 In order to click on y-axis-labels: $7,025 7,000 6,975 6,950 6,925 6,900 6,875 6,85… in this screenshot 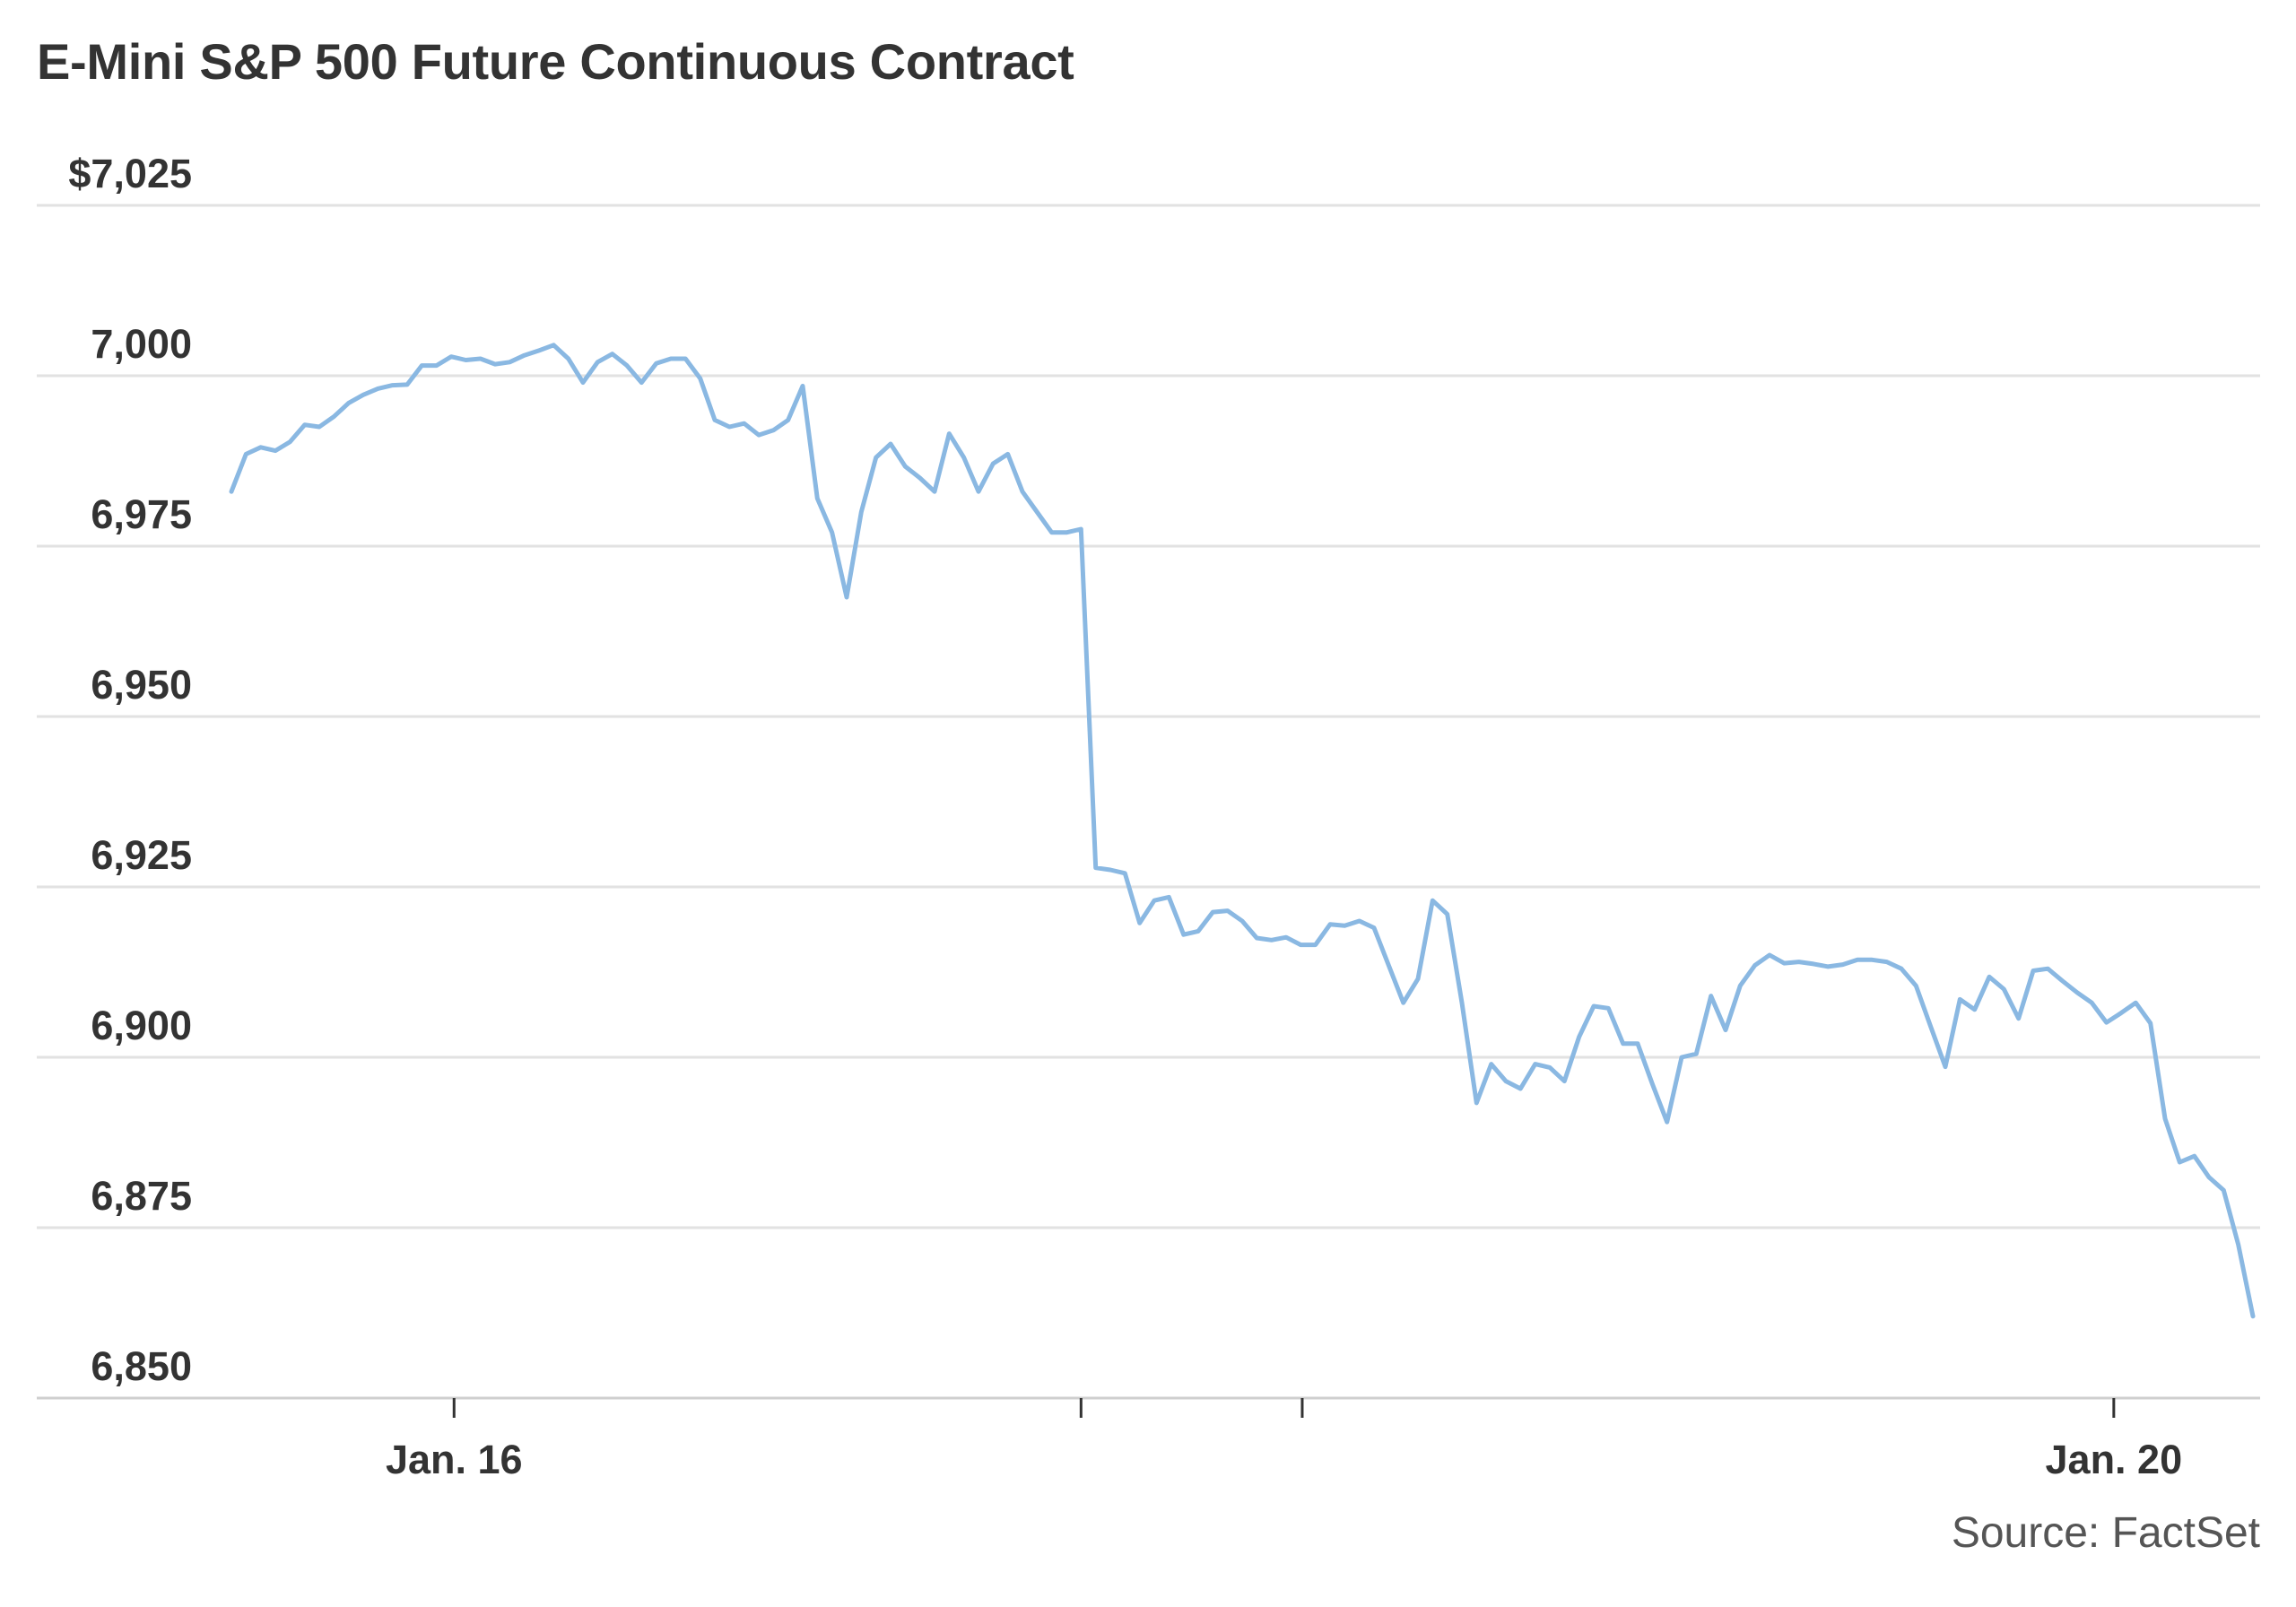, I will do `click(130, 770)`.